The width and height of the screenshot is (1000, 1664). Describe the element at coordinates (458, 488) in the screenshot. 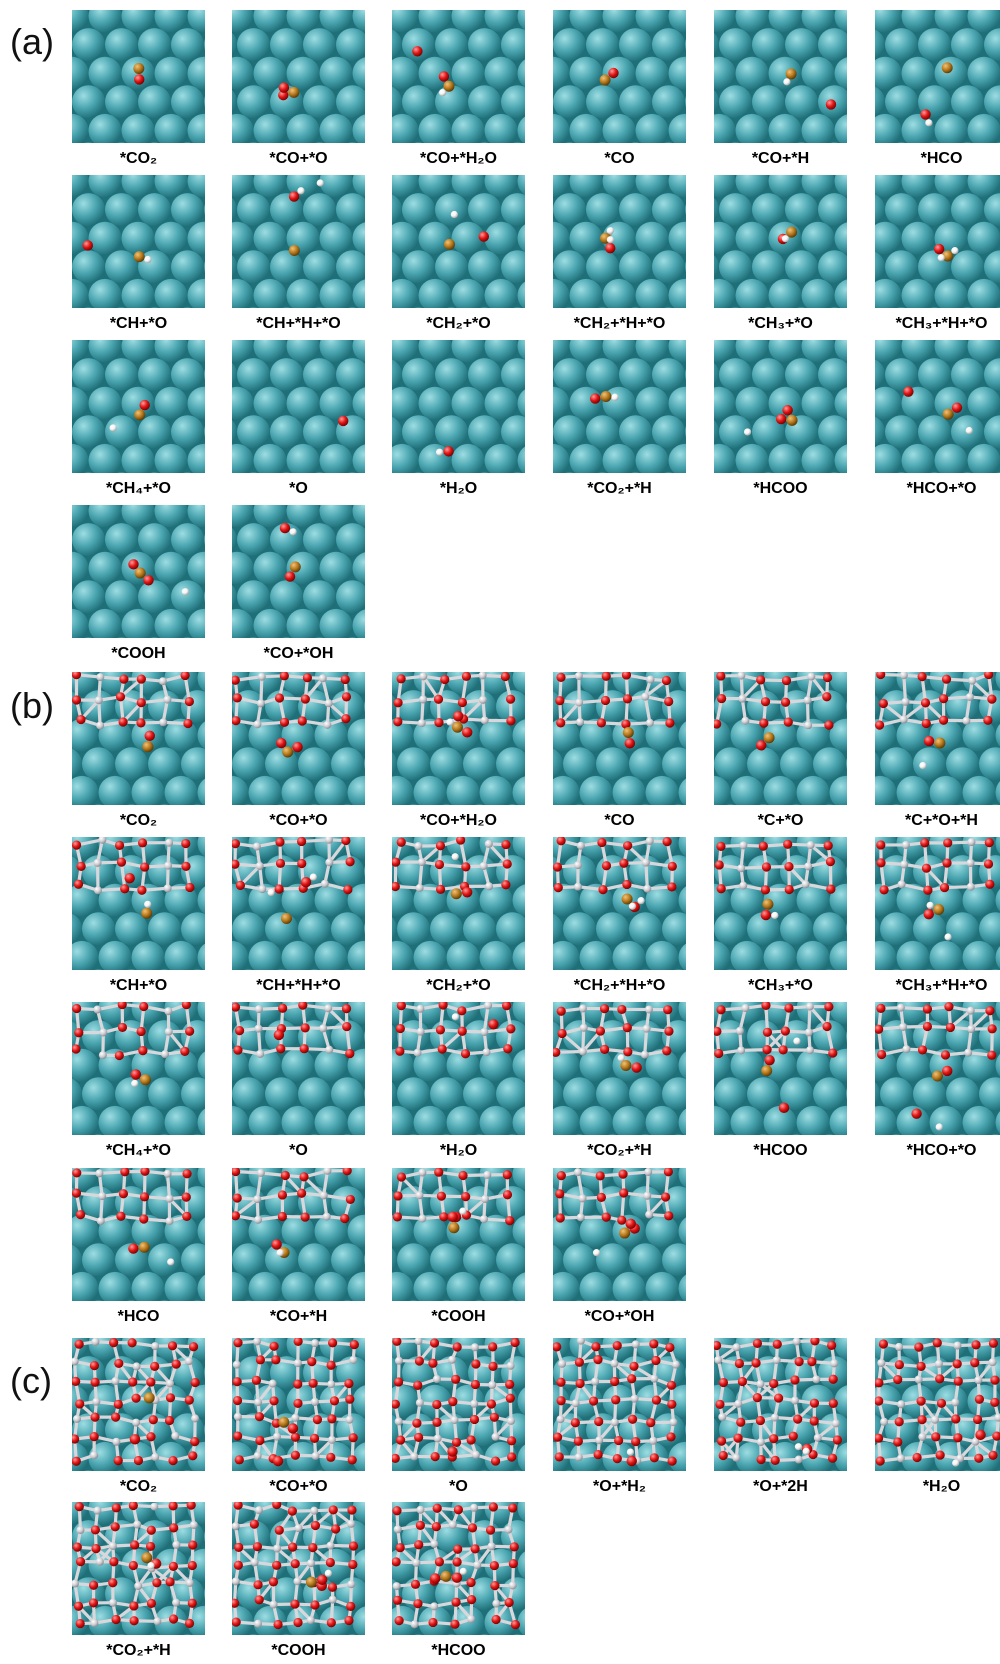

I see `configuration-caption: *H₂O` at that location.